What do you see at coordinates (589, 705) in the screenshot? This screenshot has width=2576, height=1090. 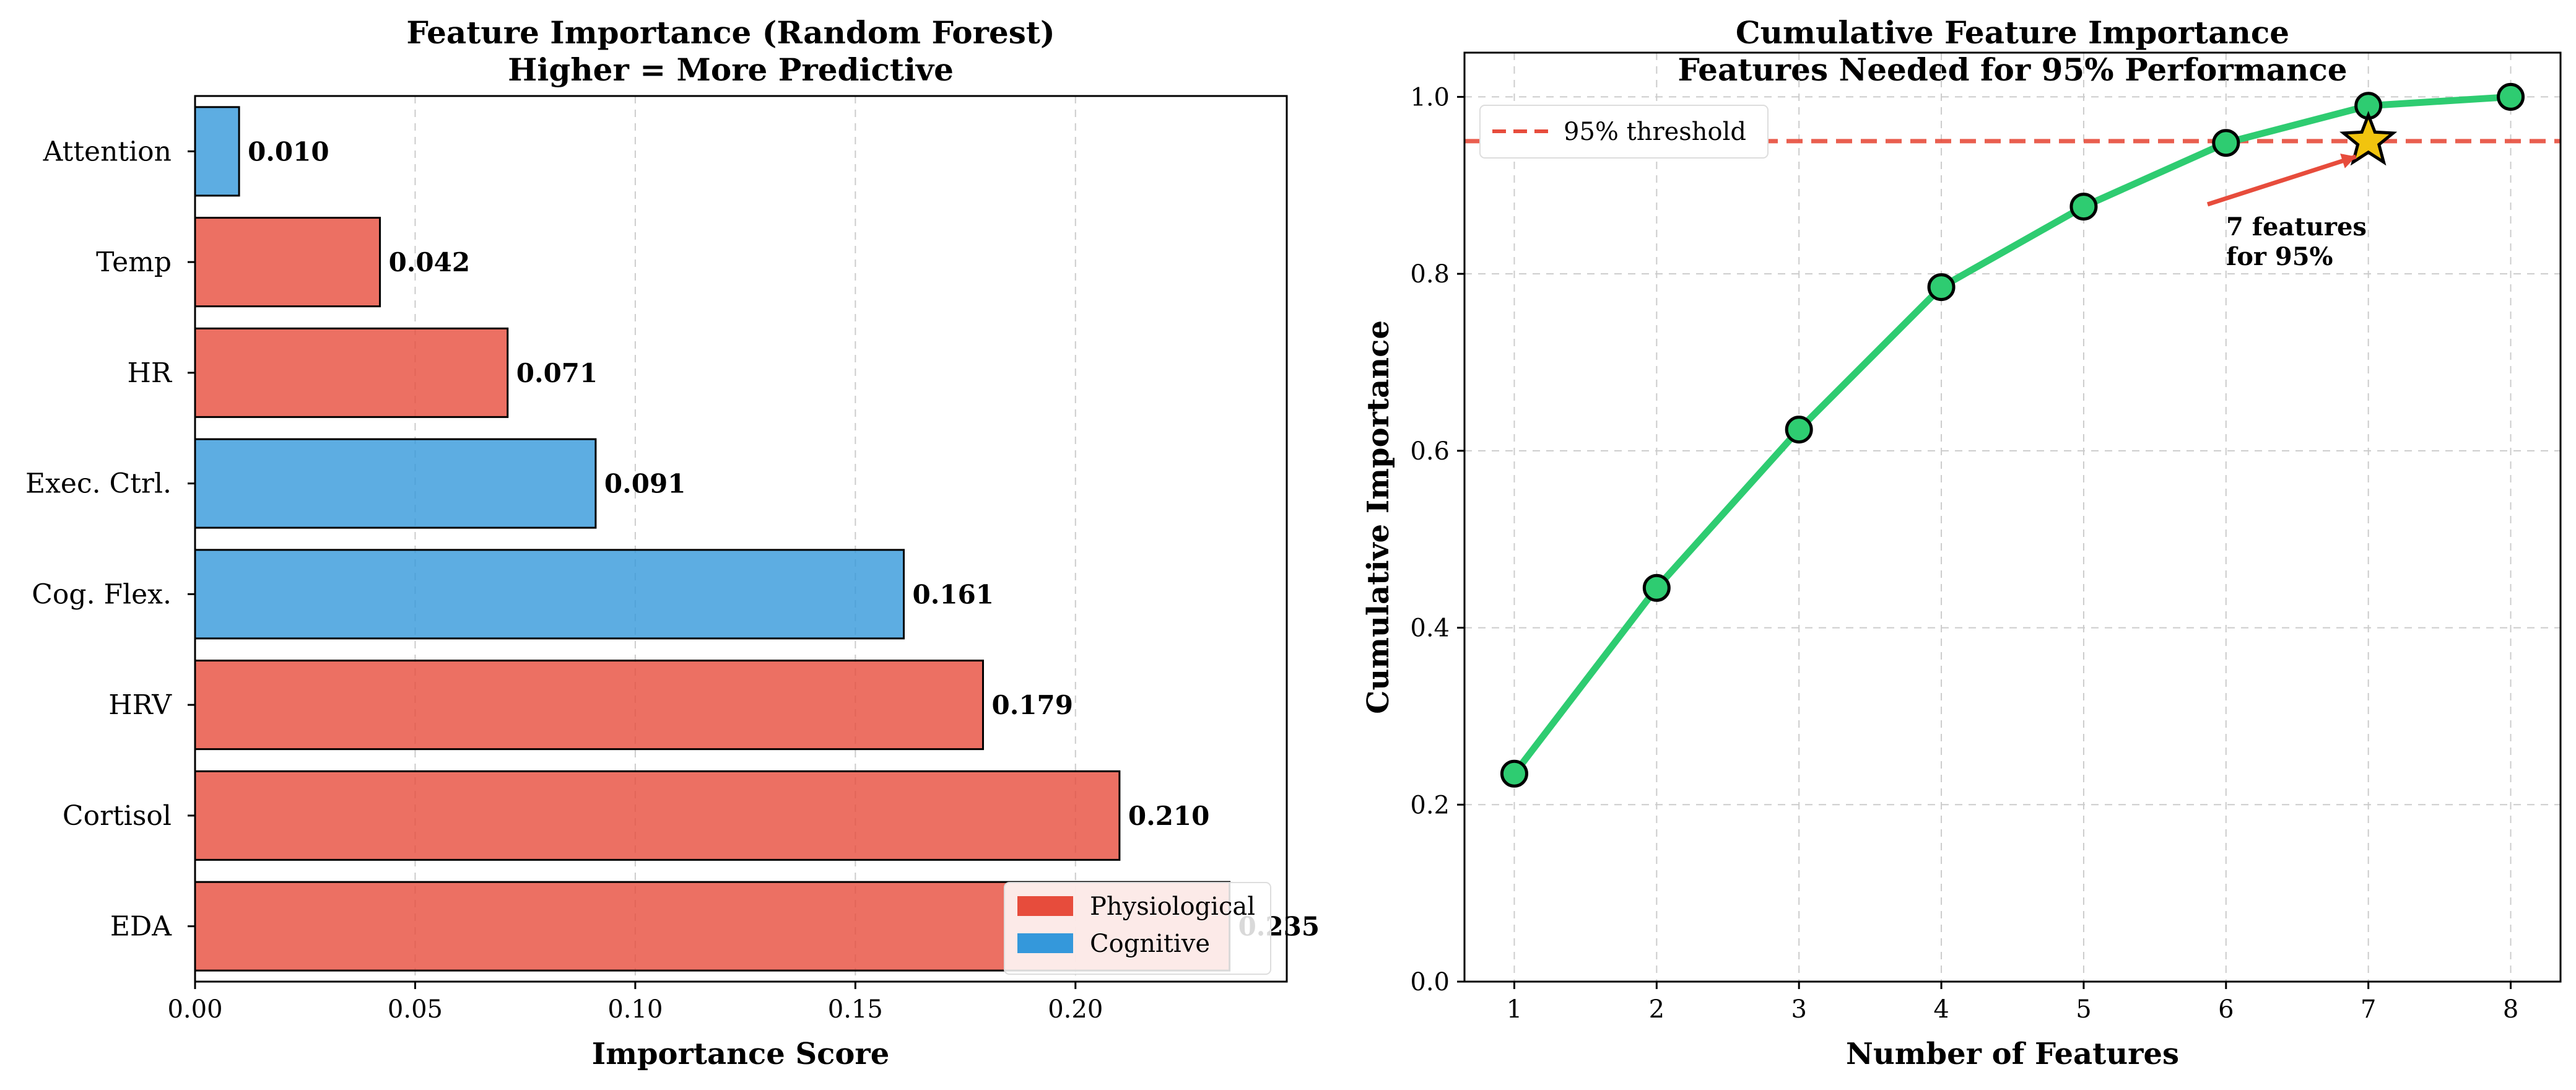 I see `bar-hrv` at bounding box center [589, 705].